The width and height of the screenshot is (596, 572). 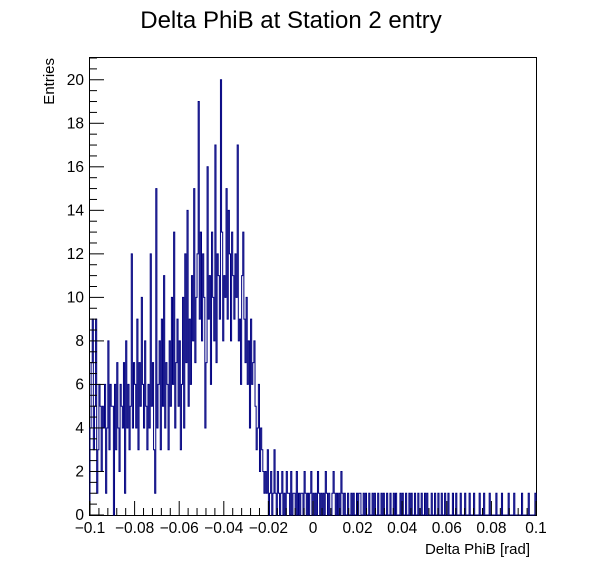 I want to click on y-tick-label: 10, so click(x=76, y=297).